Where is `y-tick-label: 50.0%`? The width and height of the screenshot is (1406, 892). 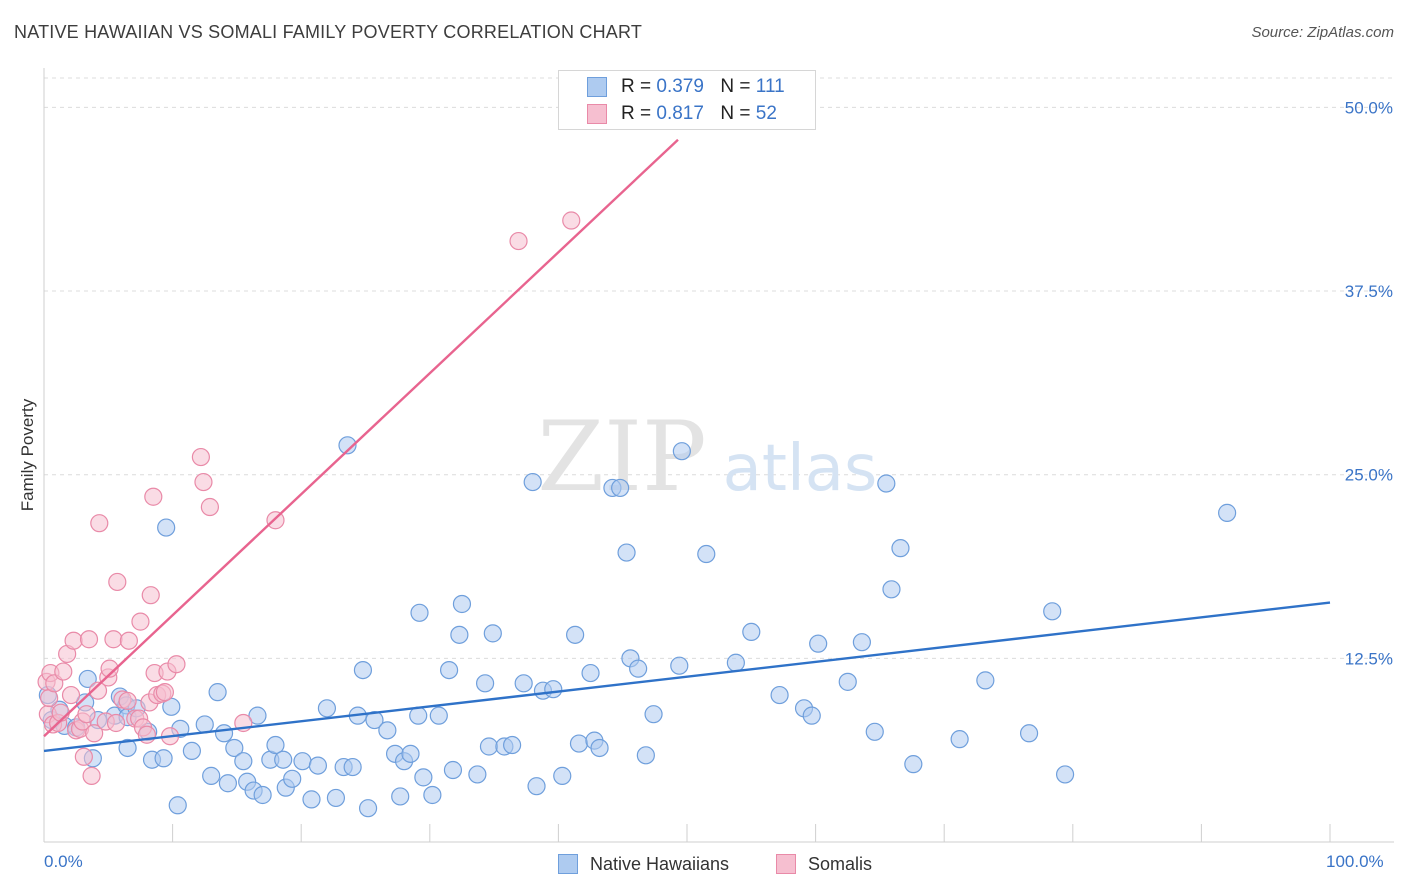
y-tick-label: 50.0% is located at coordinates (1369, 107).